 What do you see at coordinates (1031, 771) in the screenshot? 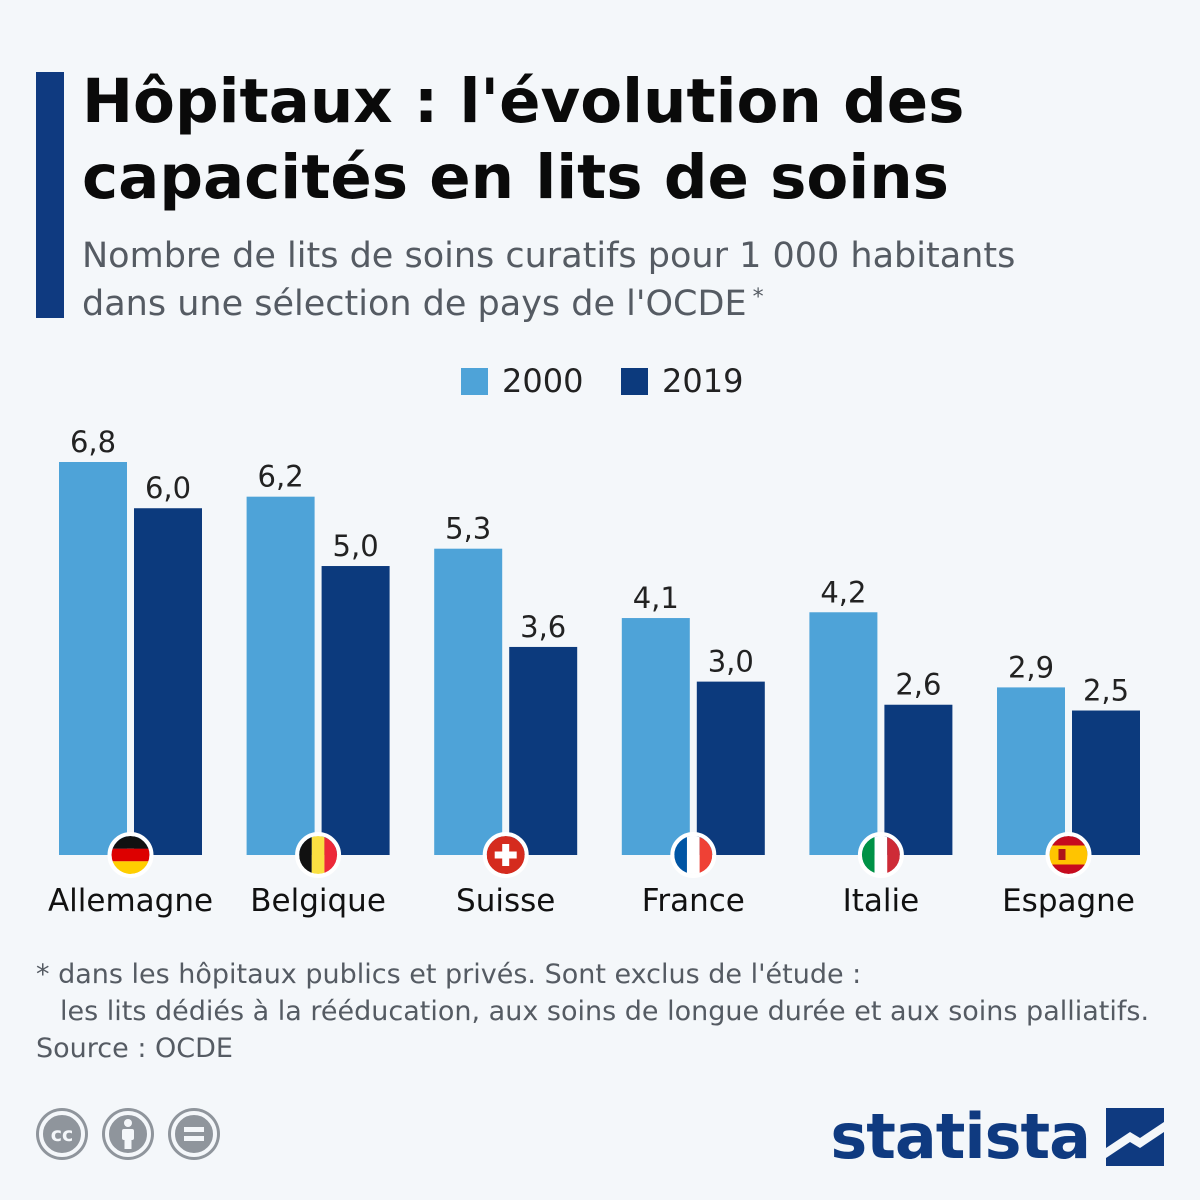
I see `bar-2000-espagne` at bounding box center [1031, 771].